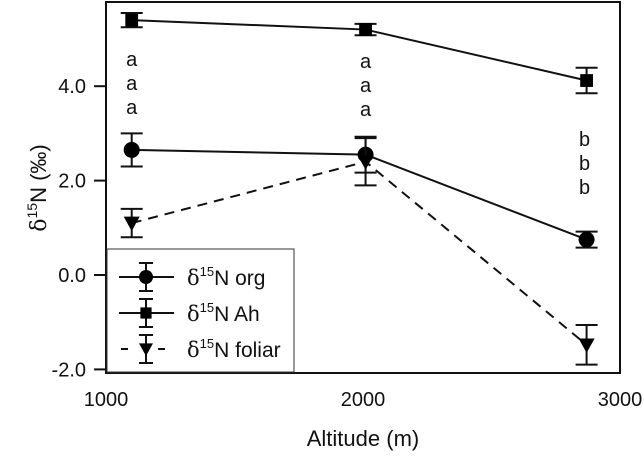 The image size is (644, 463). Describe the element at coordinates (106, 400) in the screenshot. I see `x-tick-label: 1000` at that location.